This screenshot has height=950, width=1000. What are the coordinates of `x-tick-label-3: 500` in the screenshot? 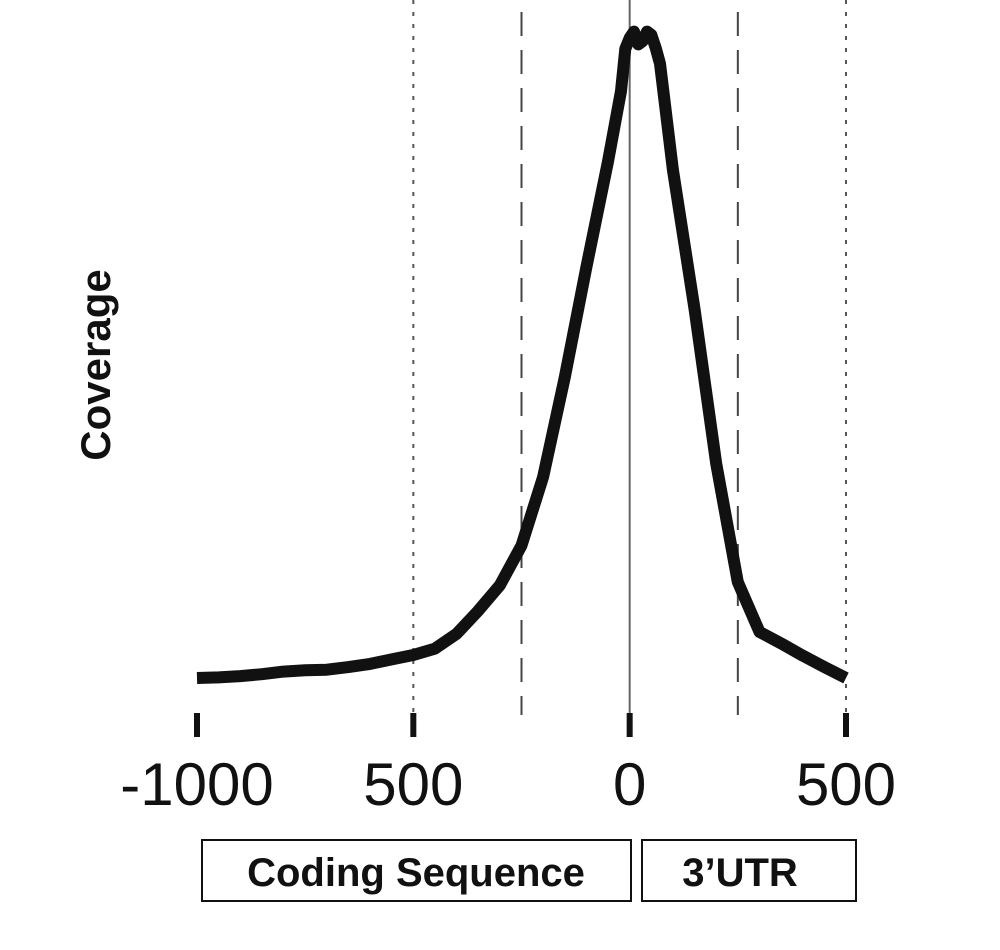 It's located at (846, 784).